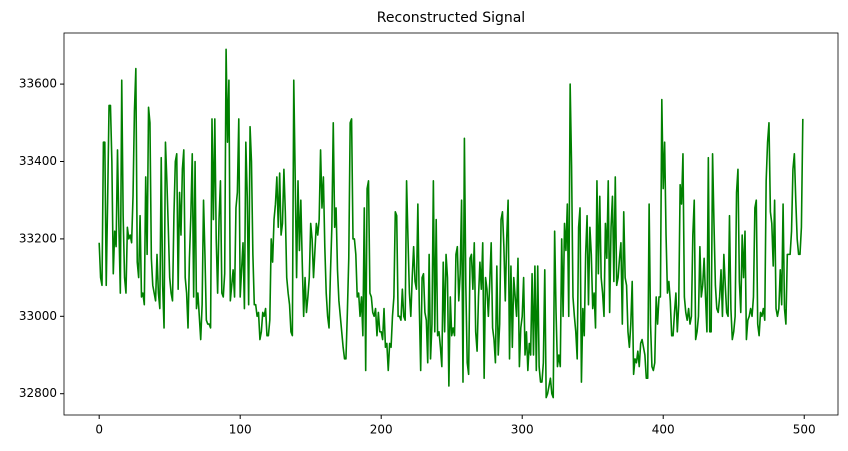 The width and height of the screenshot is (848, 451). I want to click on y-tick-label: 32800, so click(38, 393).